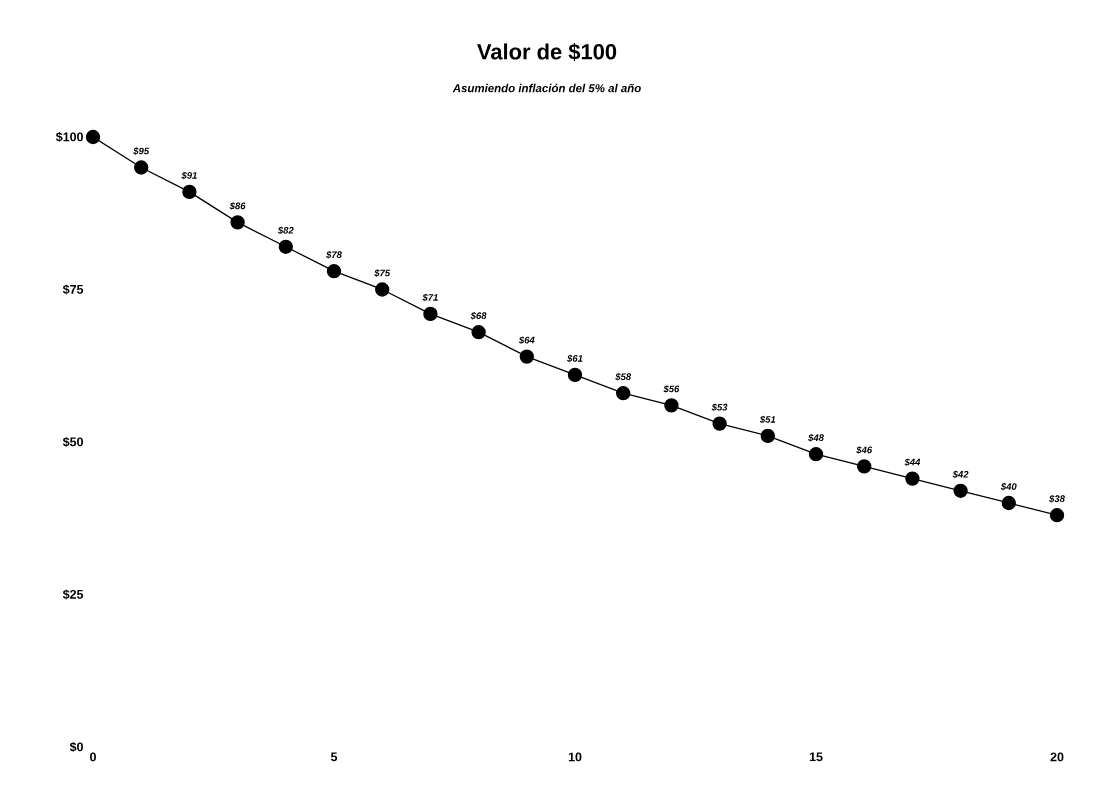  Describe the element at coordinates (1057, 757) in the screenshot. I see `x-tick-label: 20` at that location.